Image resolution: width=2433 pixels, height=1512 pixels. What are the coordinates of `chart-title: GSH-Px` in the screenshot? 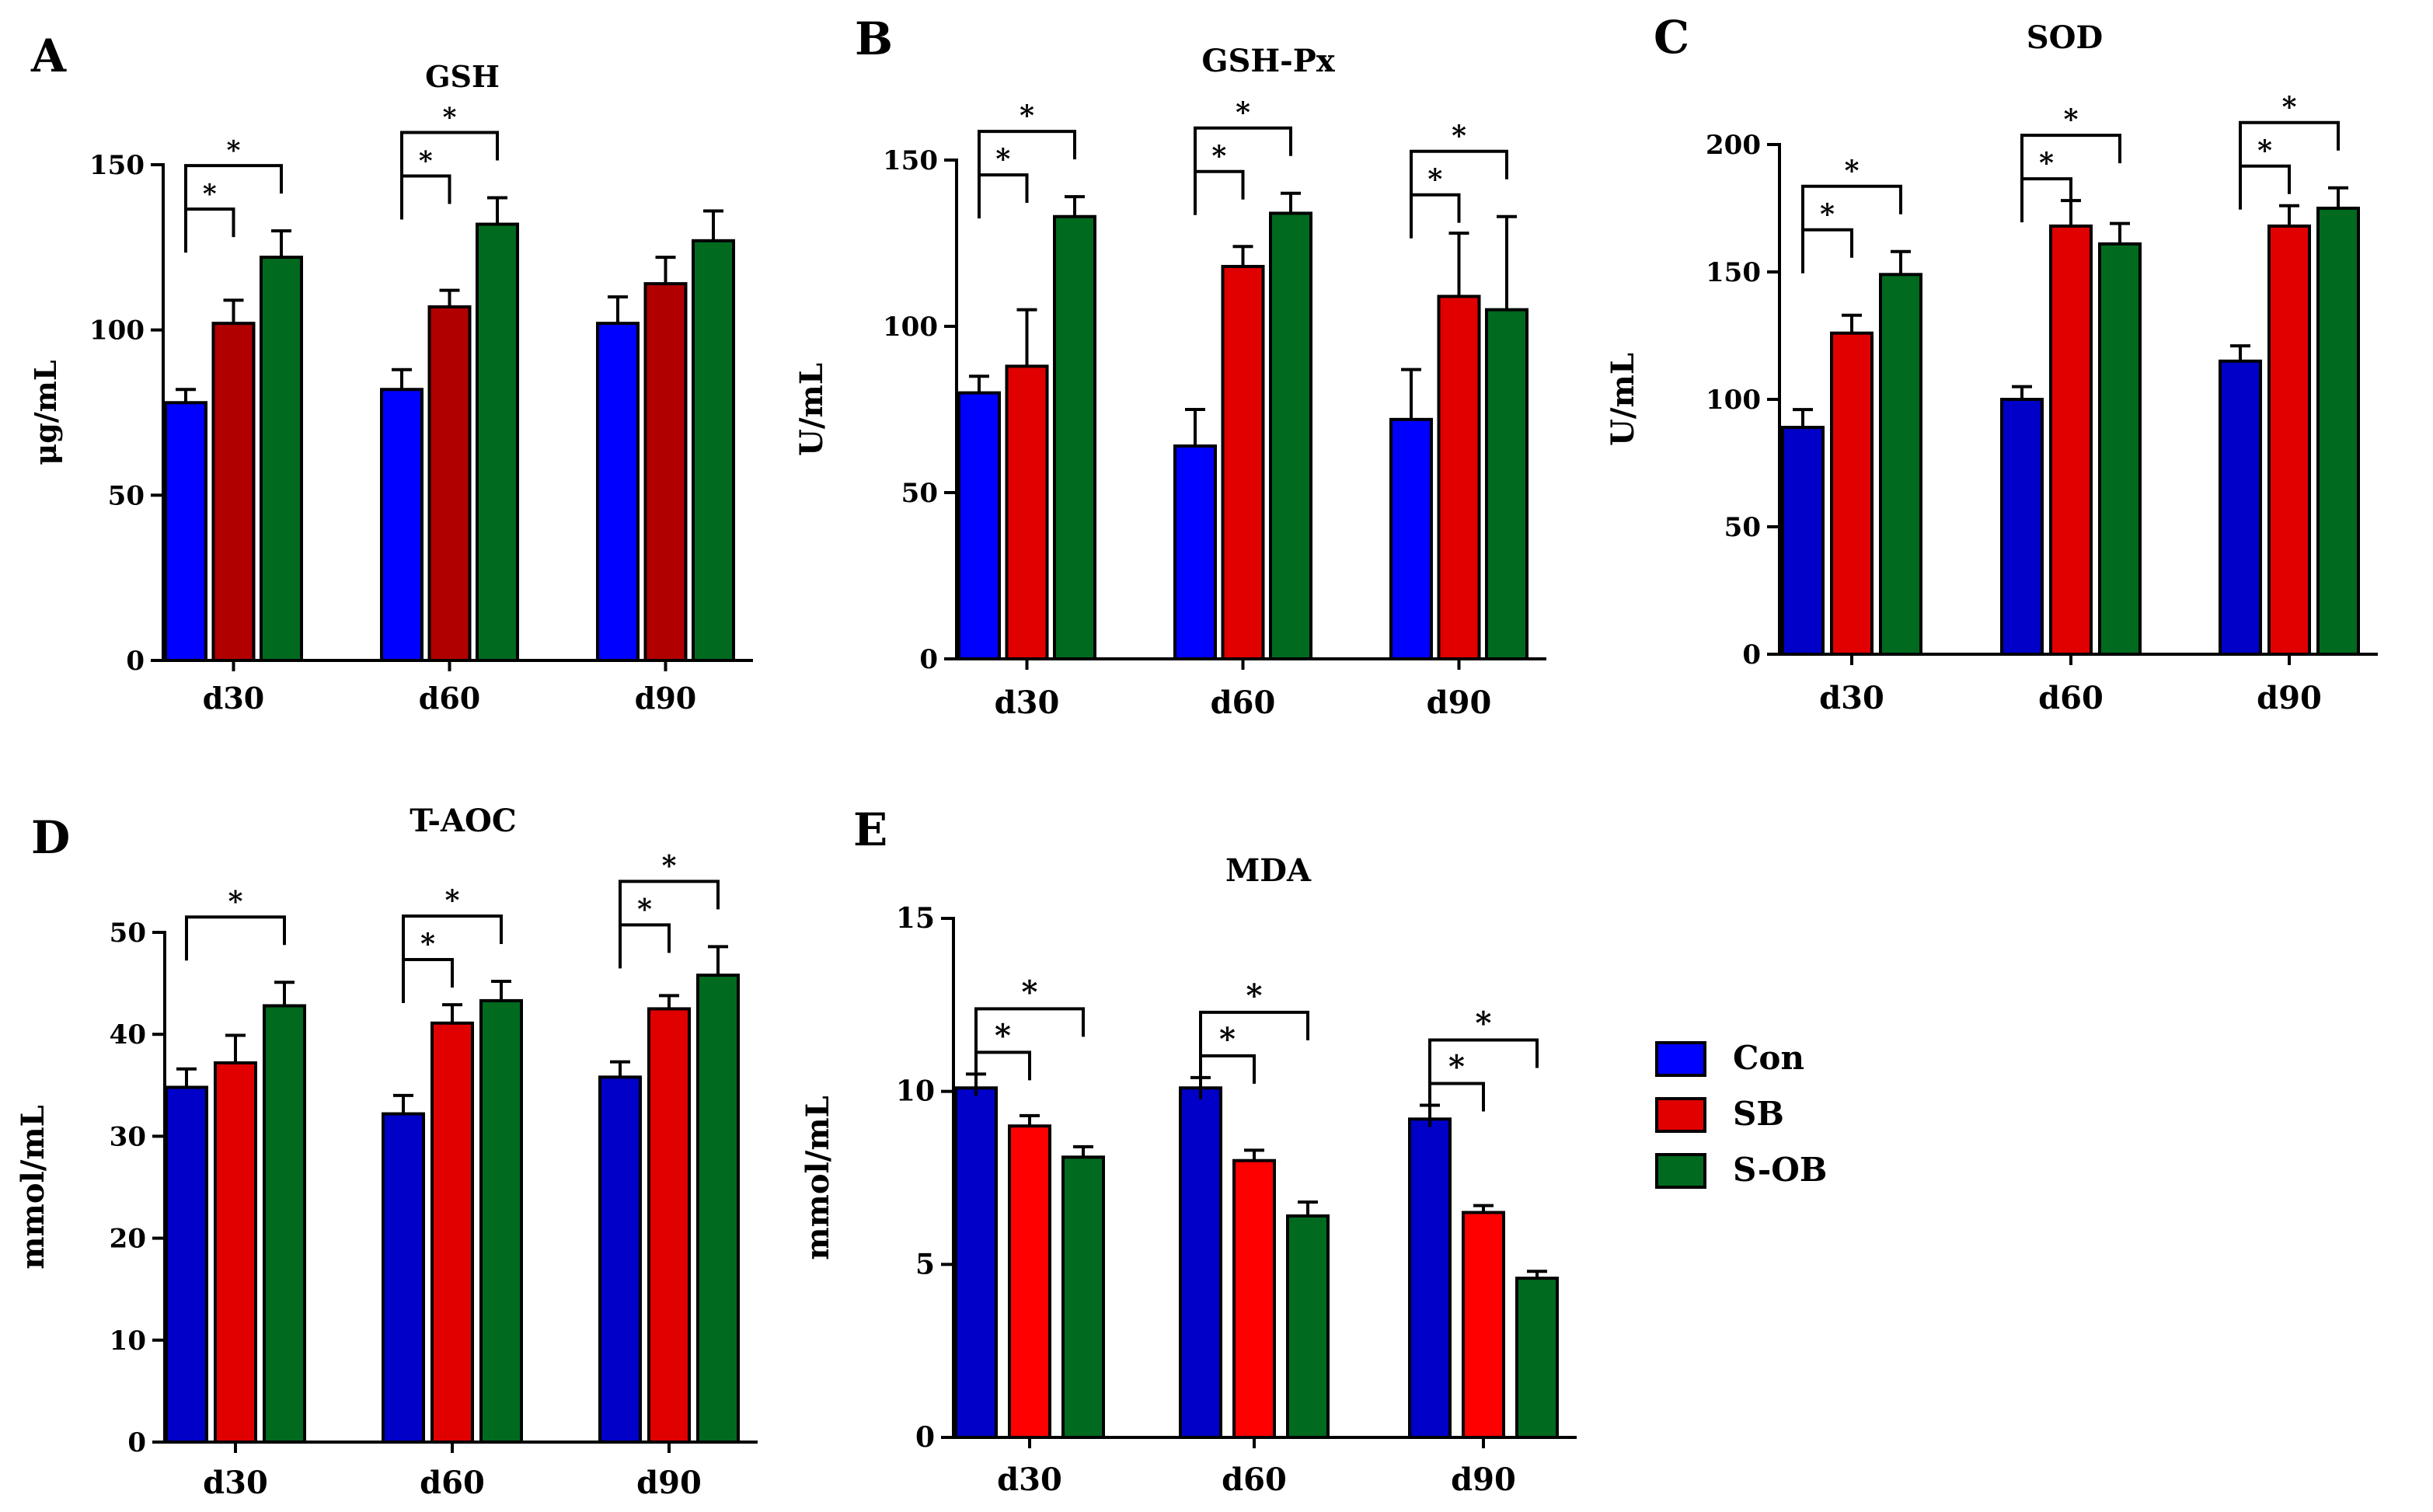 It's located at (1269, 61).